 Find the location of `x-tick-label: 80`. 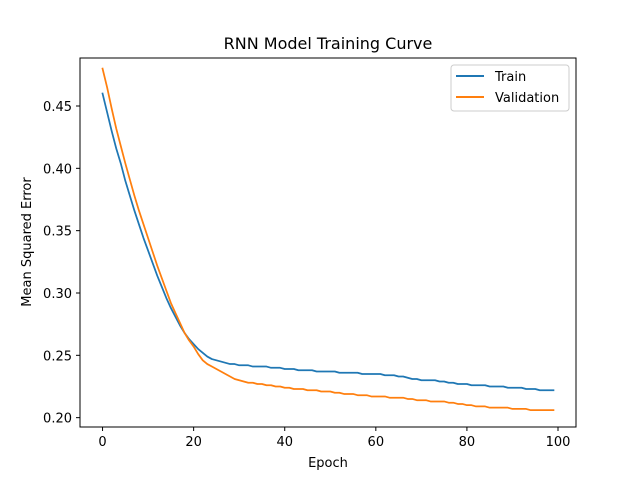

x-tick-label: 80 is located at coordinates (467, 442).